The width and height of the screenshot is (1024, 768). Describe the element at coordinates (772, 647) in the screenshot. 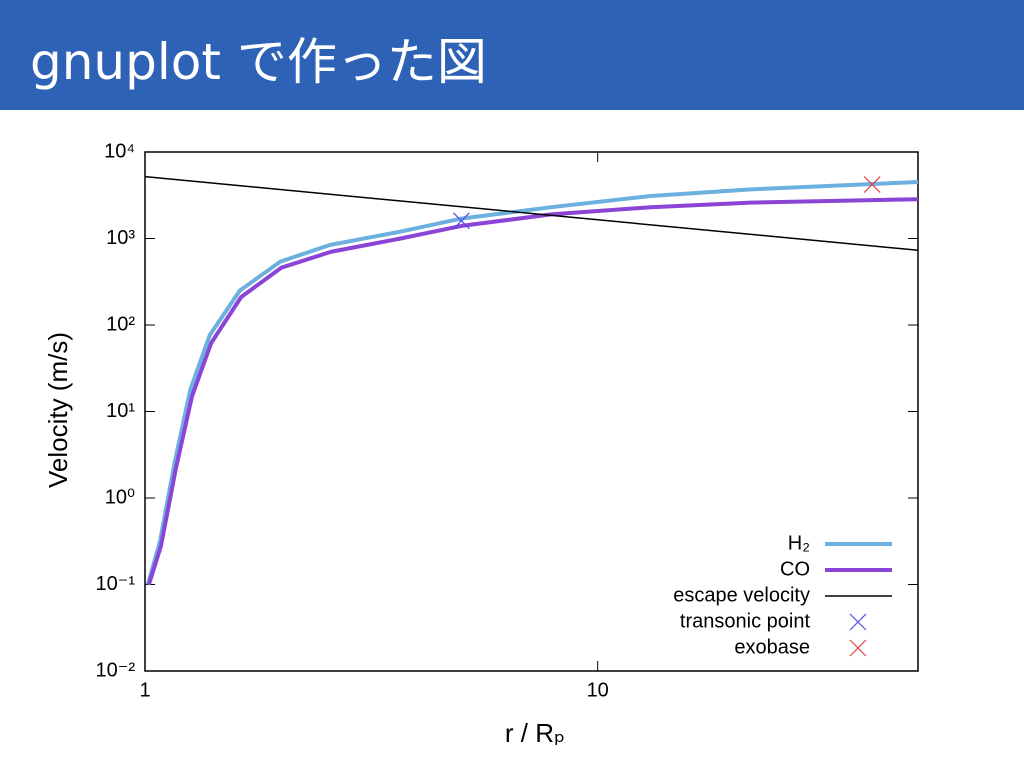

I see `legend-label: exobase` at that location.